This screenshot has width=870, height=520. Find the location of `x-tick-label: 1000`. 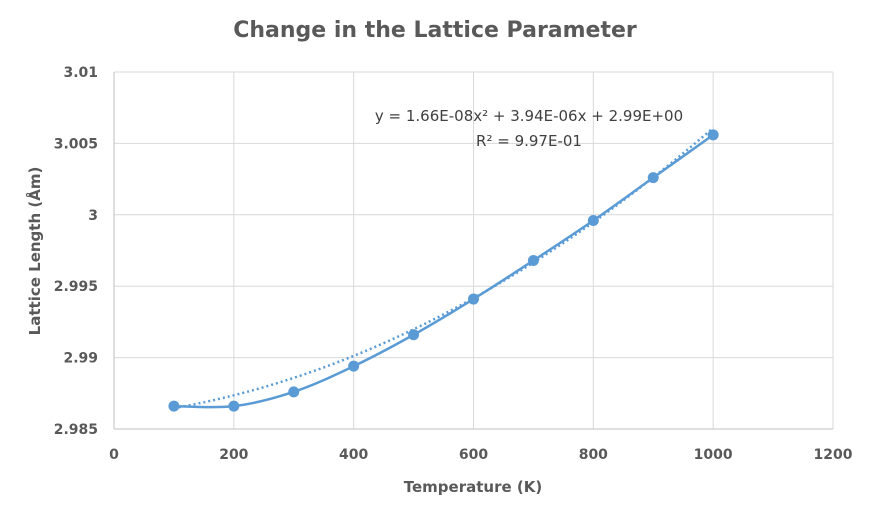

x-tick-label: 1000 is located at coordinates (713, 455).